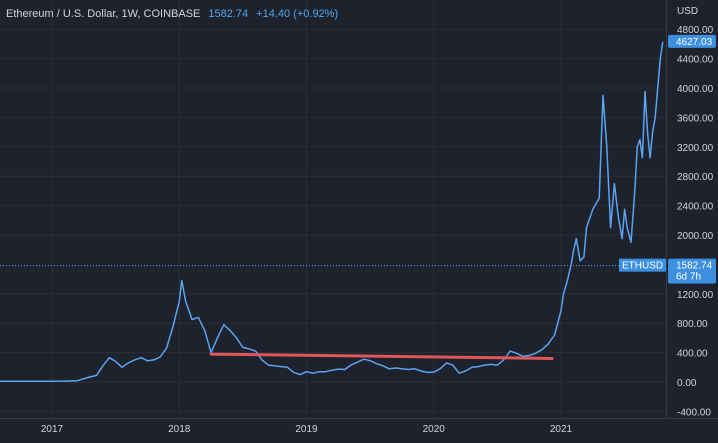  I want to click on y-tick-label: 2400.00, so click(695, 207).